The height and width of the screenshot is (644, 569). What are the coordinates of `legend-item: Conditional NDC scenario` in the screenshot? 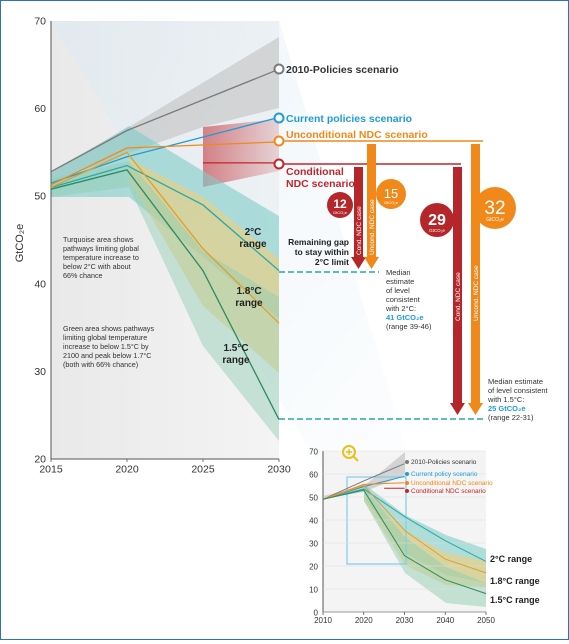 It's located at (448, 491).